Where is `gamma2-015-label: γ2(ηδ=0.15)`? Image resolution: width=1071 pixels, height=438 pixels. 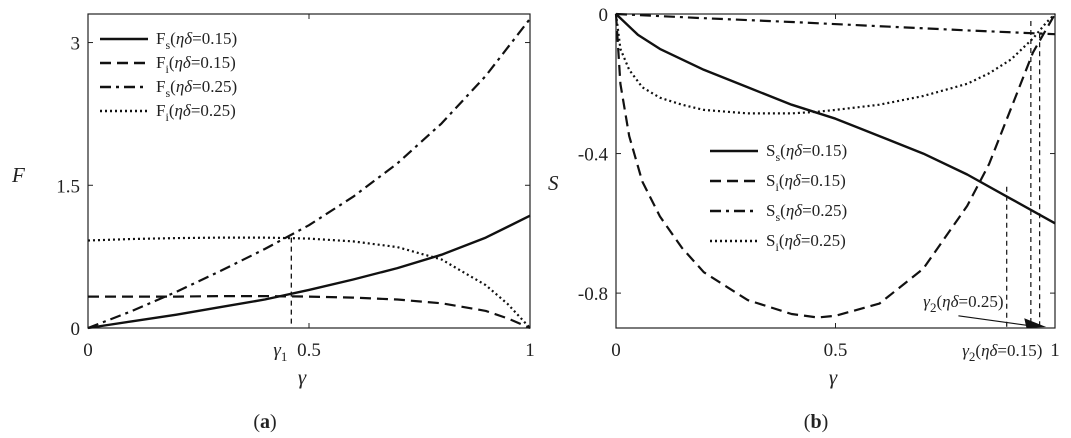
gamma2-015-label: γ2(ηδ=0.15) is located at coordinates (1002, 352).